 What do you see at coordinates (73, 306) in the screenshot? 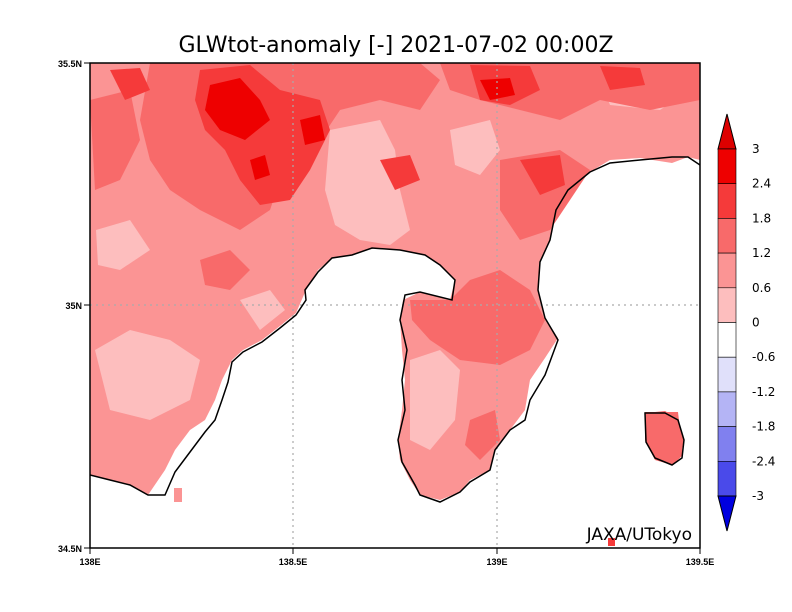
I see `y-tick-label: 35N` at bounding box center [73, 306].